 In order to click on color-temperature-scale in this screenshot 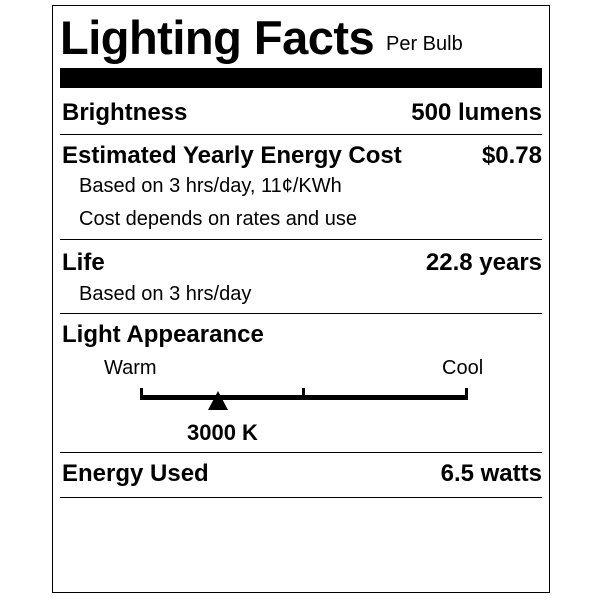, I will do `click(304, 394)`.